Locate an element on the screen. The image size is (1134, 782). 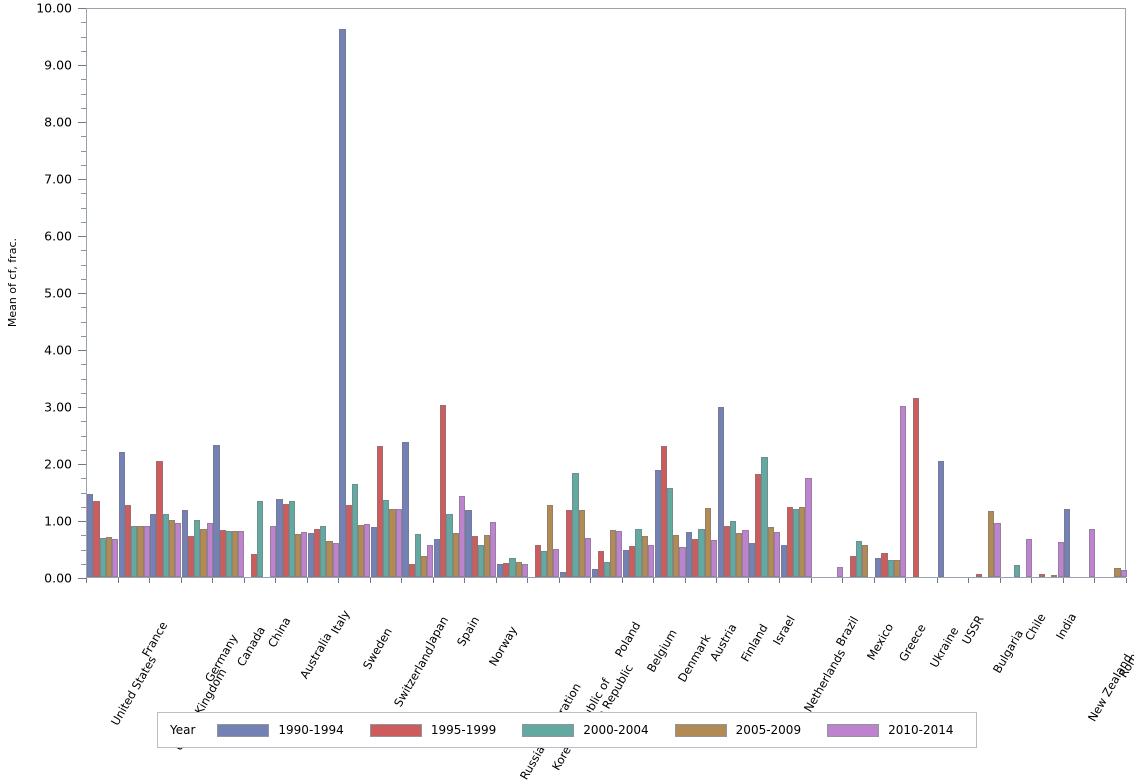
legend-item: 2005-2009 is located at coordinates (737, 730).